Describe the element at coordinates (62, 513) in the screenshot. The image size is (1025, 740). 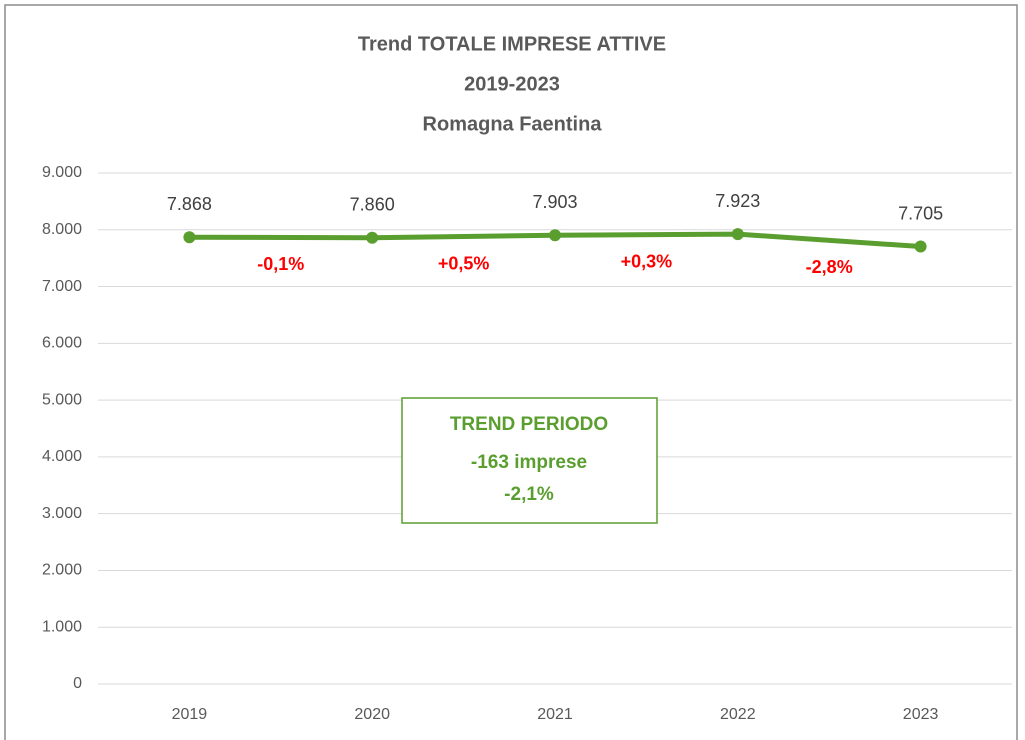
I see `y-tick-label: 3.000` at that location.